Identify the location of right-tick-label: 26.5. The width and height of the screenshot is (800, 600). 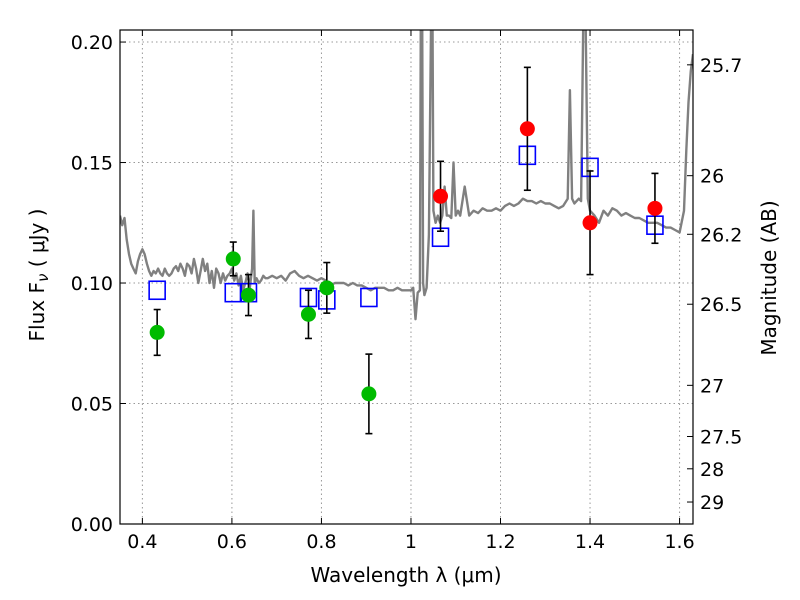
(721, 305).